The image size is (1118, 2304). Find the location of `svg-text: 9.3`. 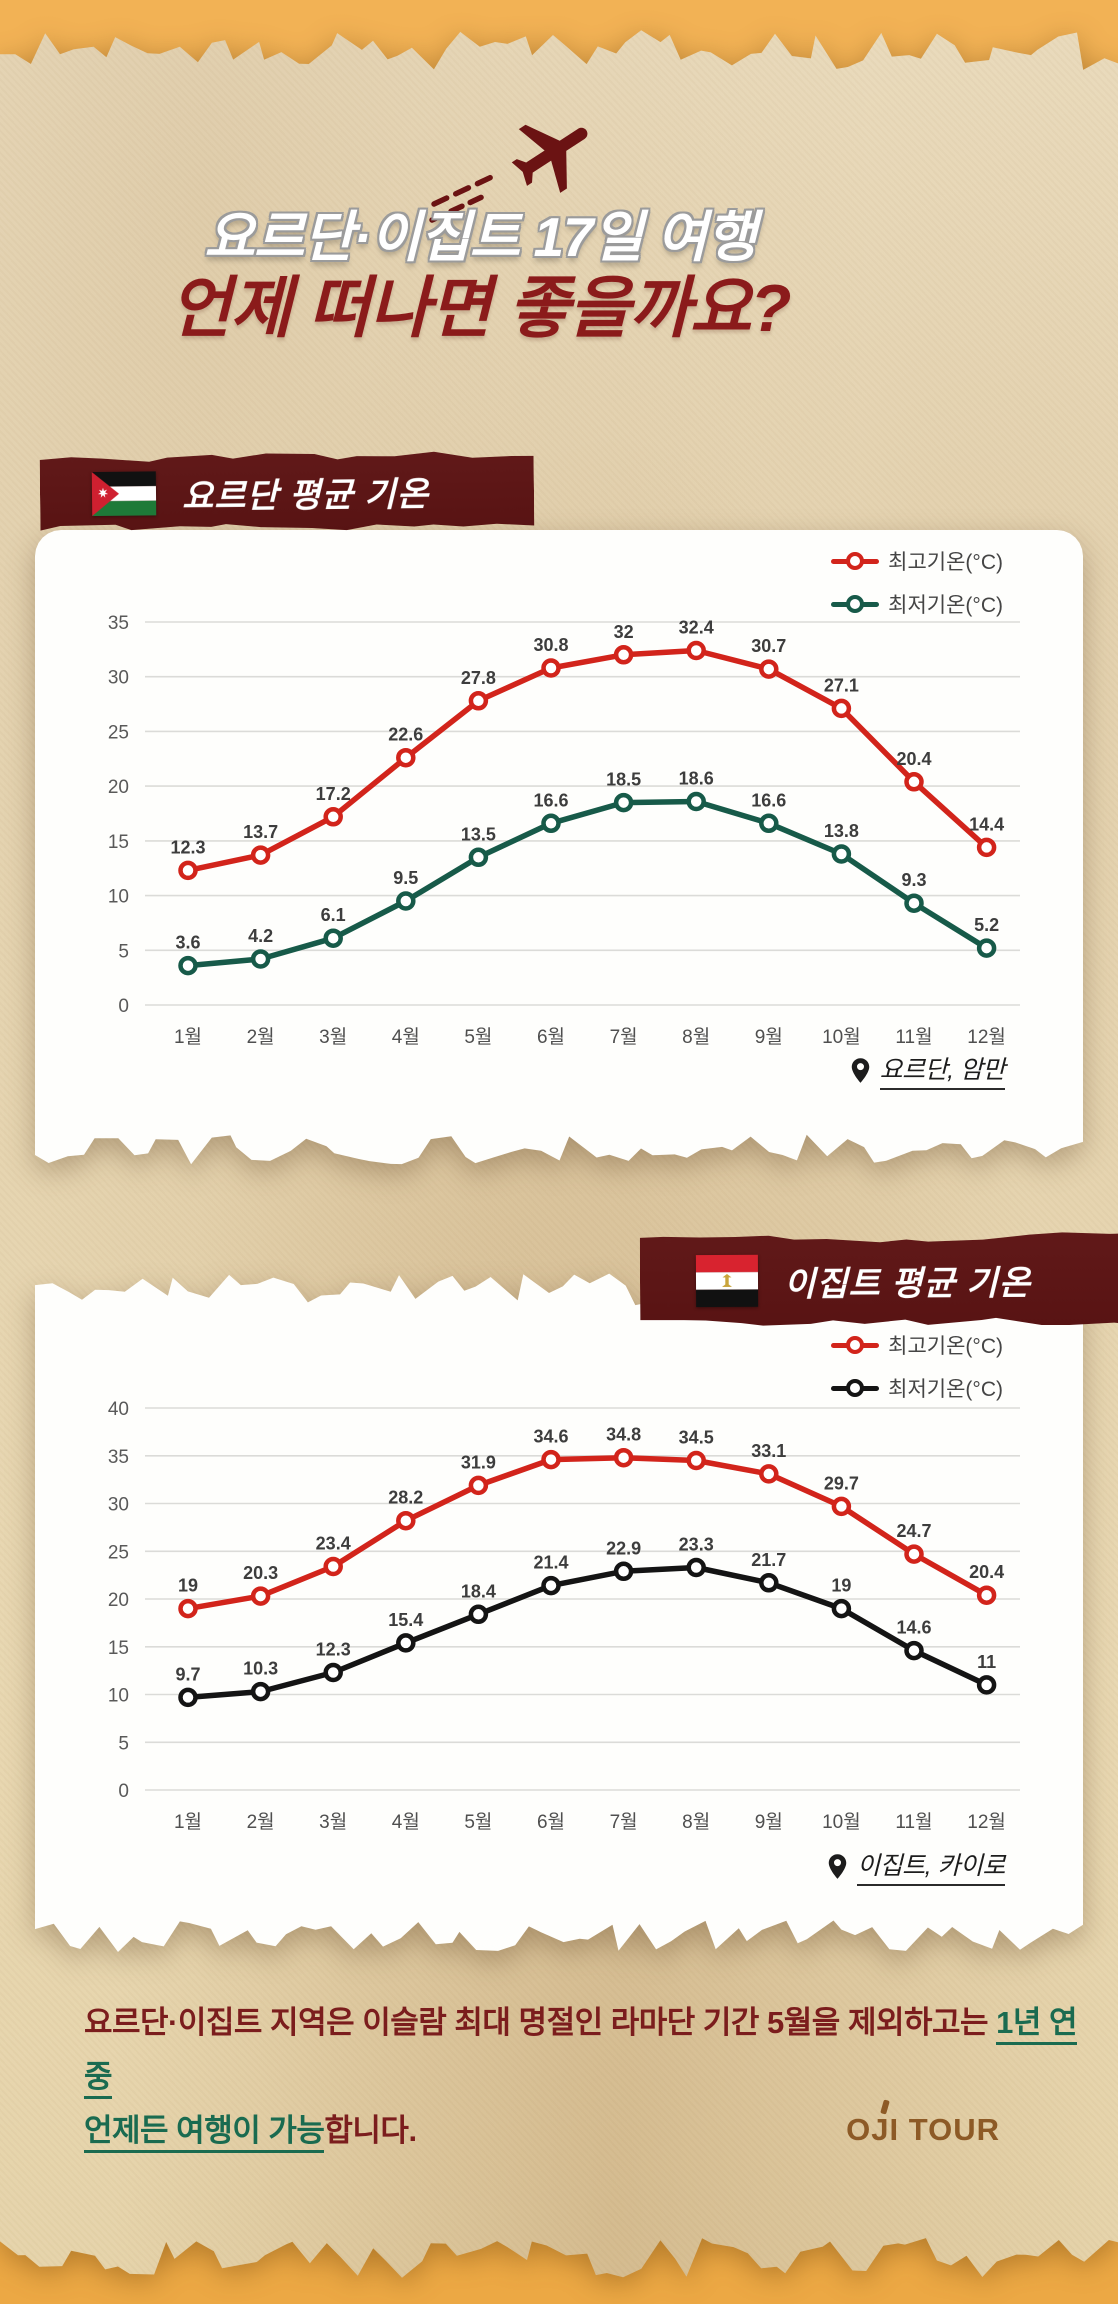

svg-text: 9.3 is located at coordinates (913, 880).